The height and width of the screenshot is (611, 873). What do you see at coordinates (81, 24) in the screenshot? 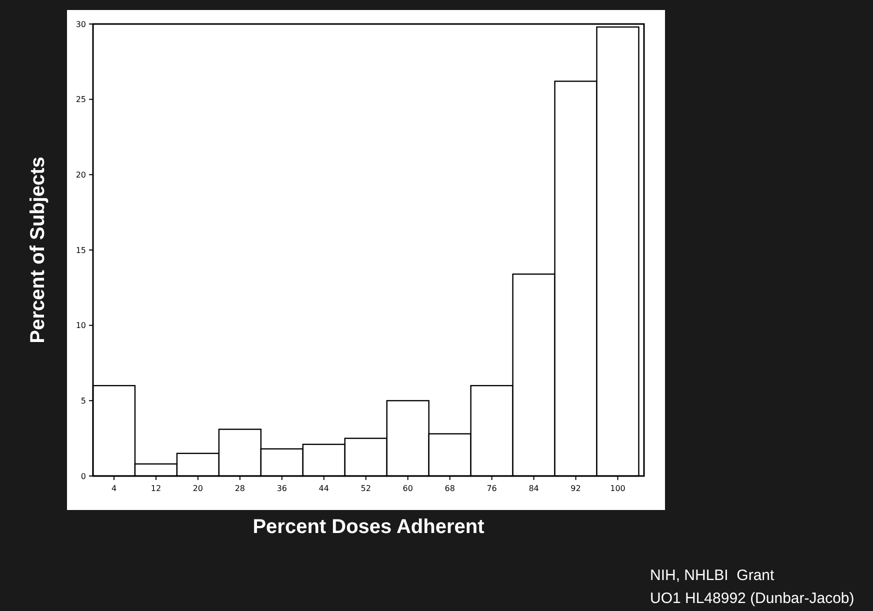
I see `y-tick-label: 30` at bounding box center [81, 24].